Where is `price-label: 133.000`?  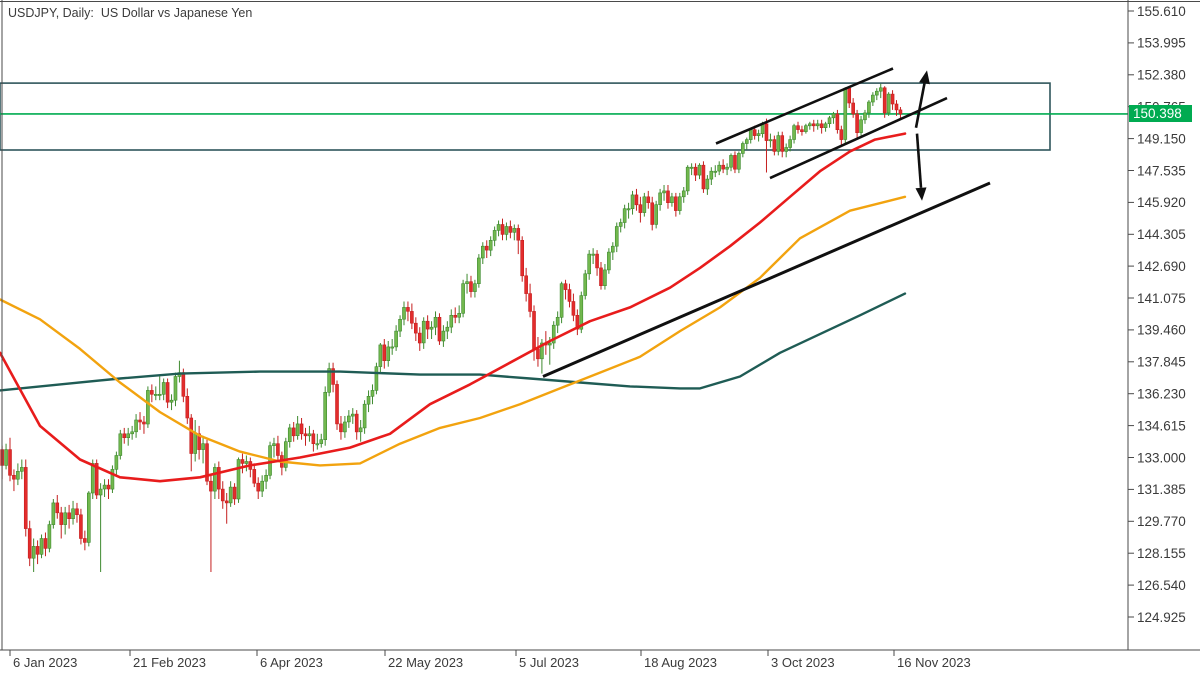 price-label: 133.000 is located at coordinates (1161, 457).